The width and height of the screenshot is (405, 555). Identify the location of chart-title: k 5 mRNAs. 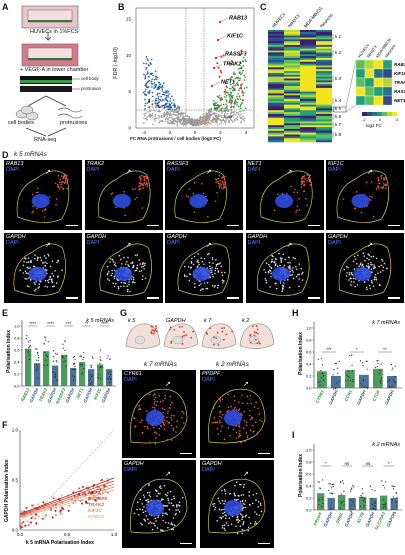
(100, 321).